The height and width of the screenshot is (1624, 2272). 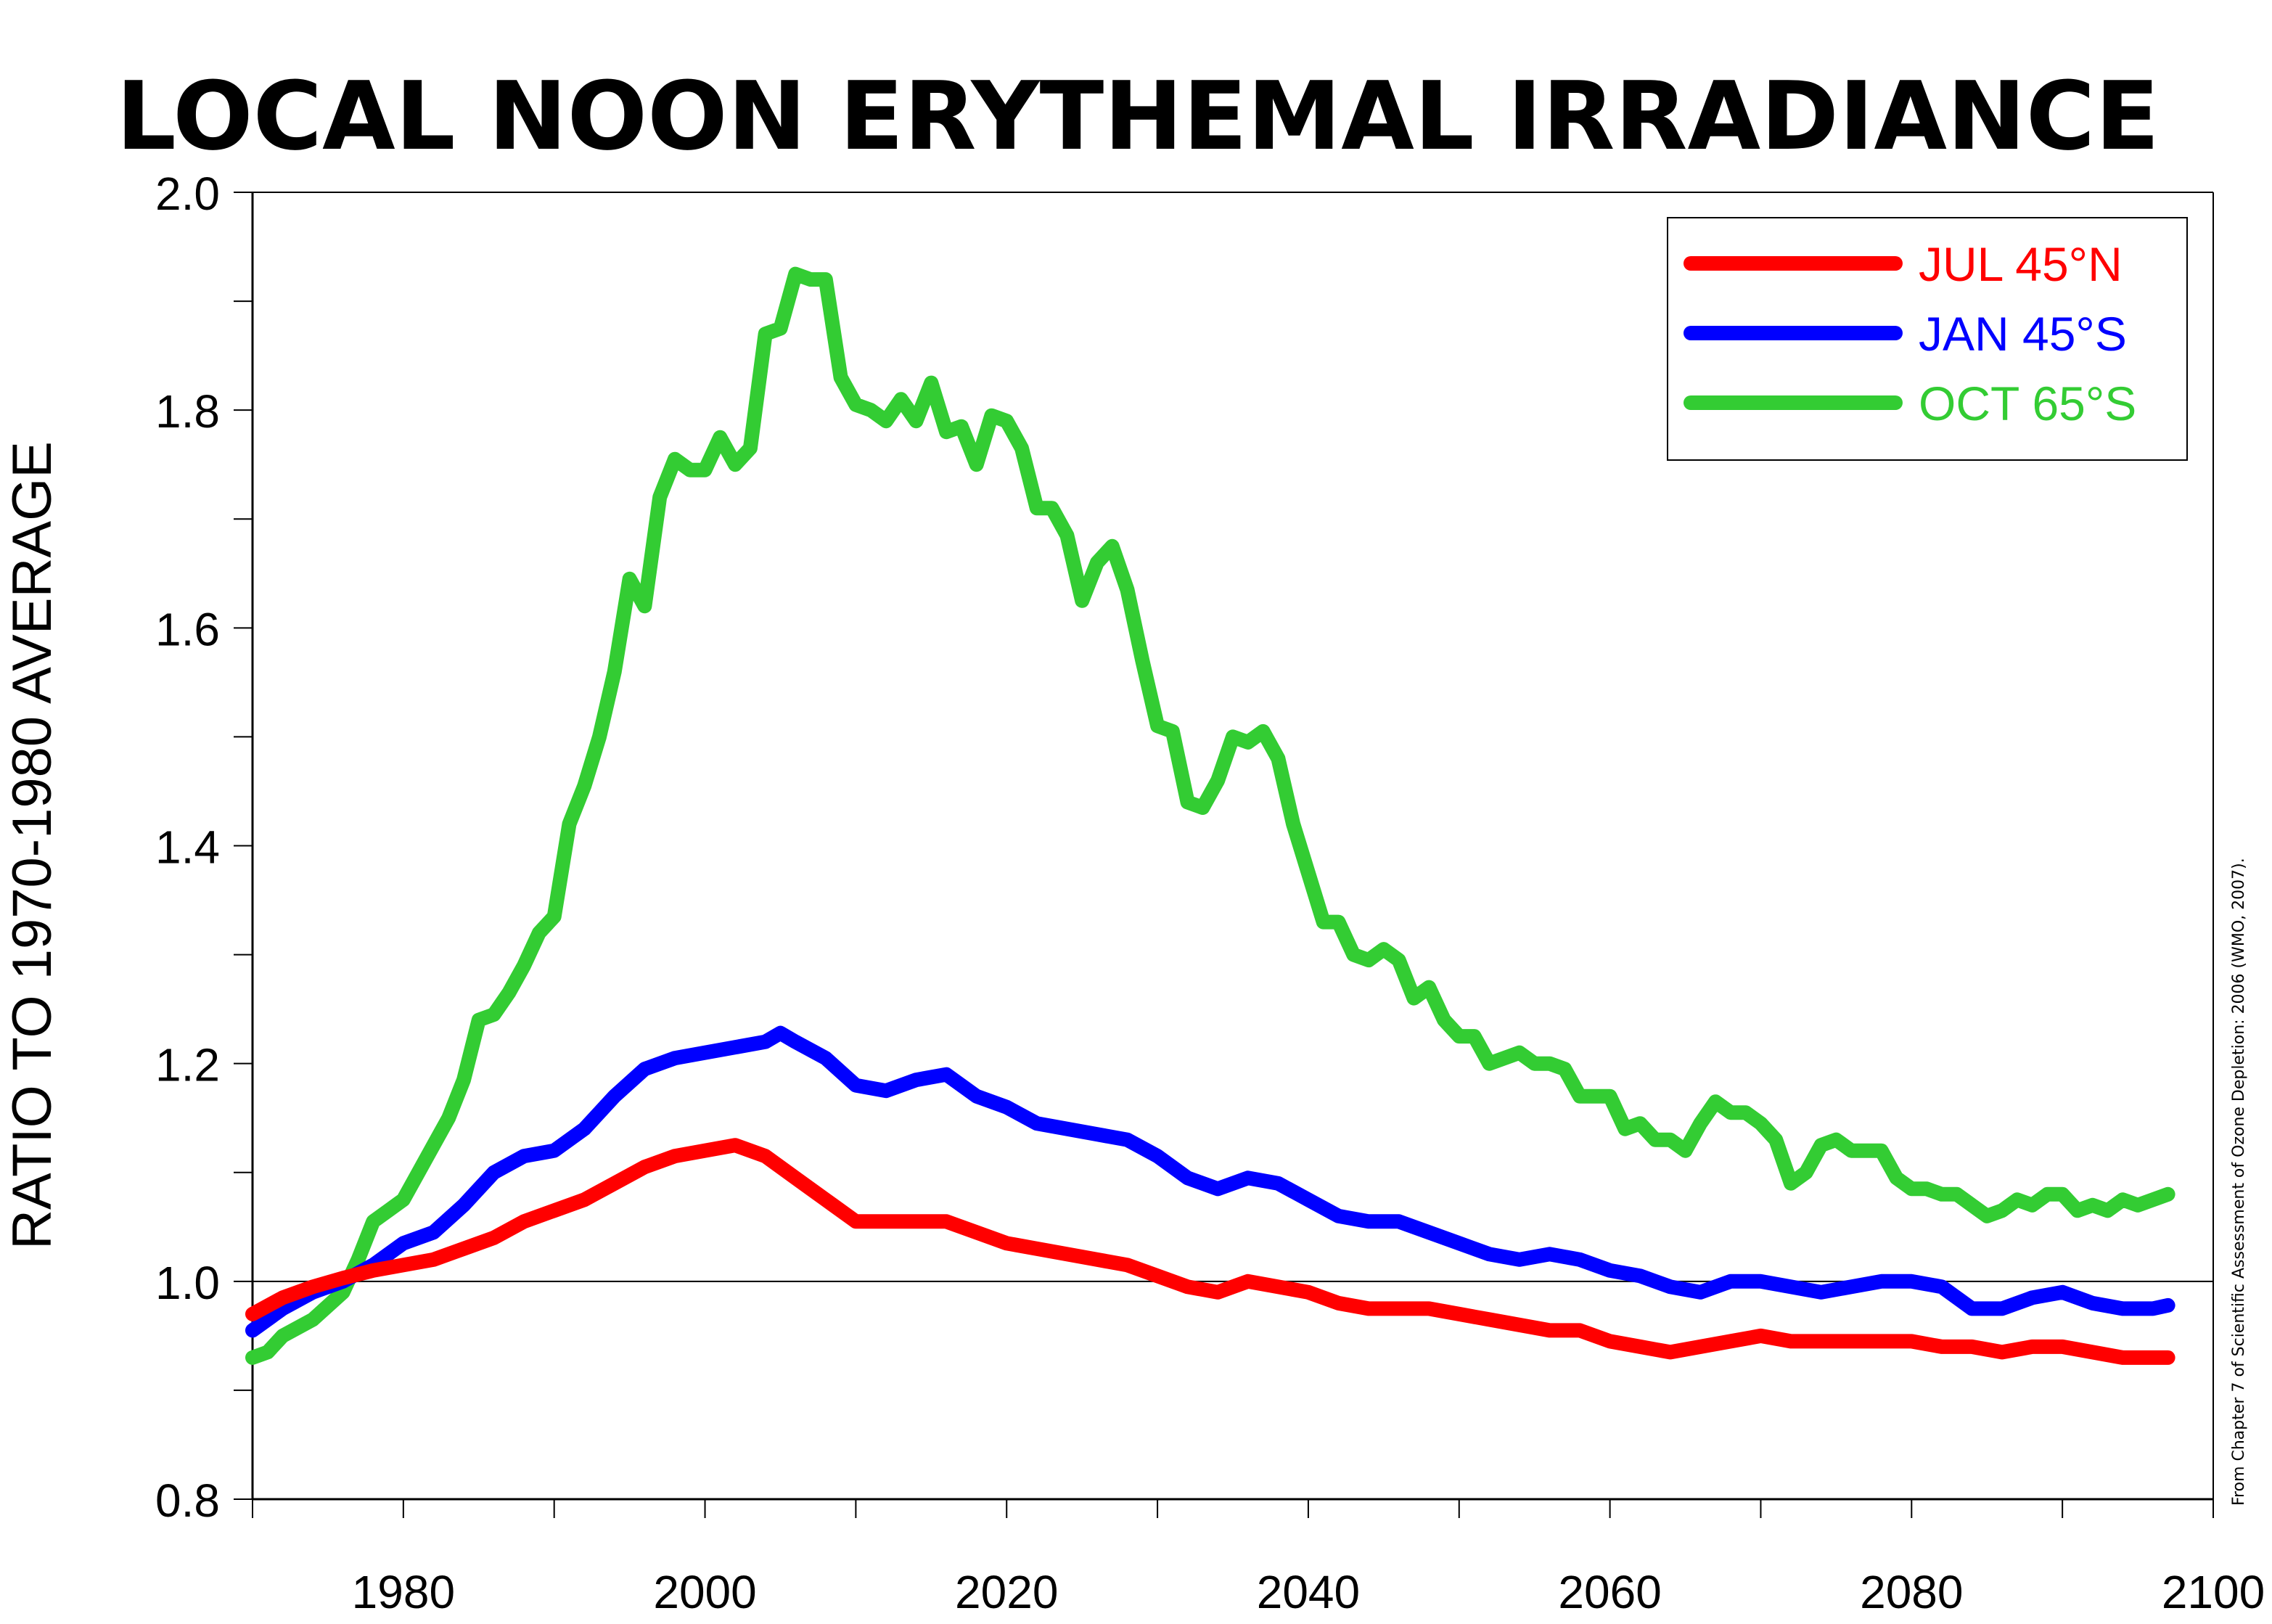 I want to click on y-tick-label: 2.0, so click(x=188, y=194).